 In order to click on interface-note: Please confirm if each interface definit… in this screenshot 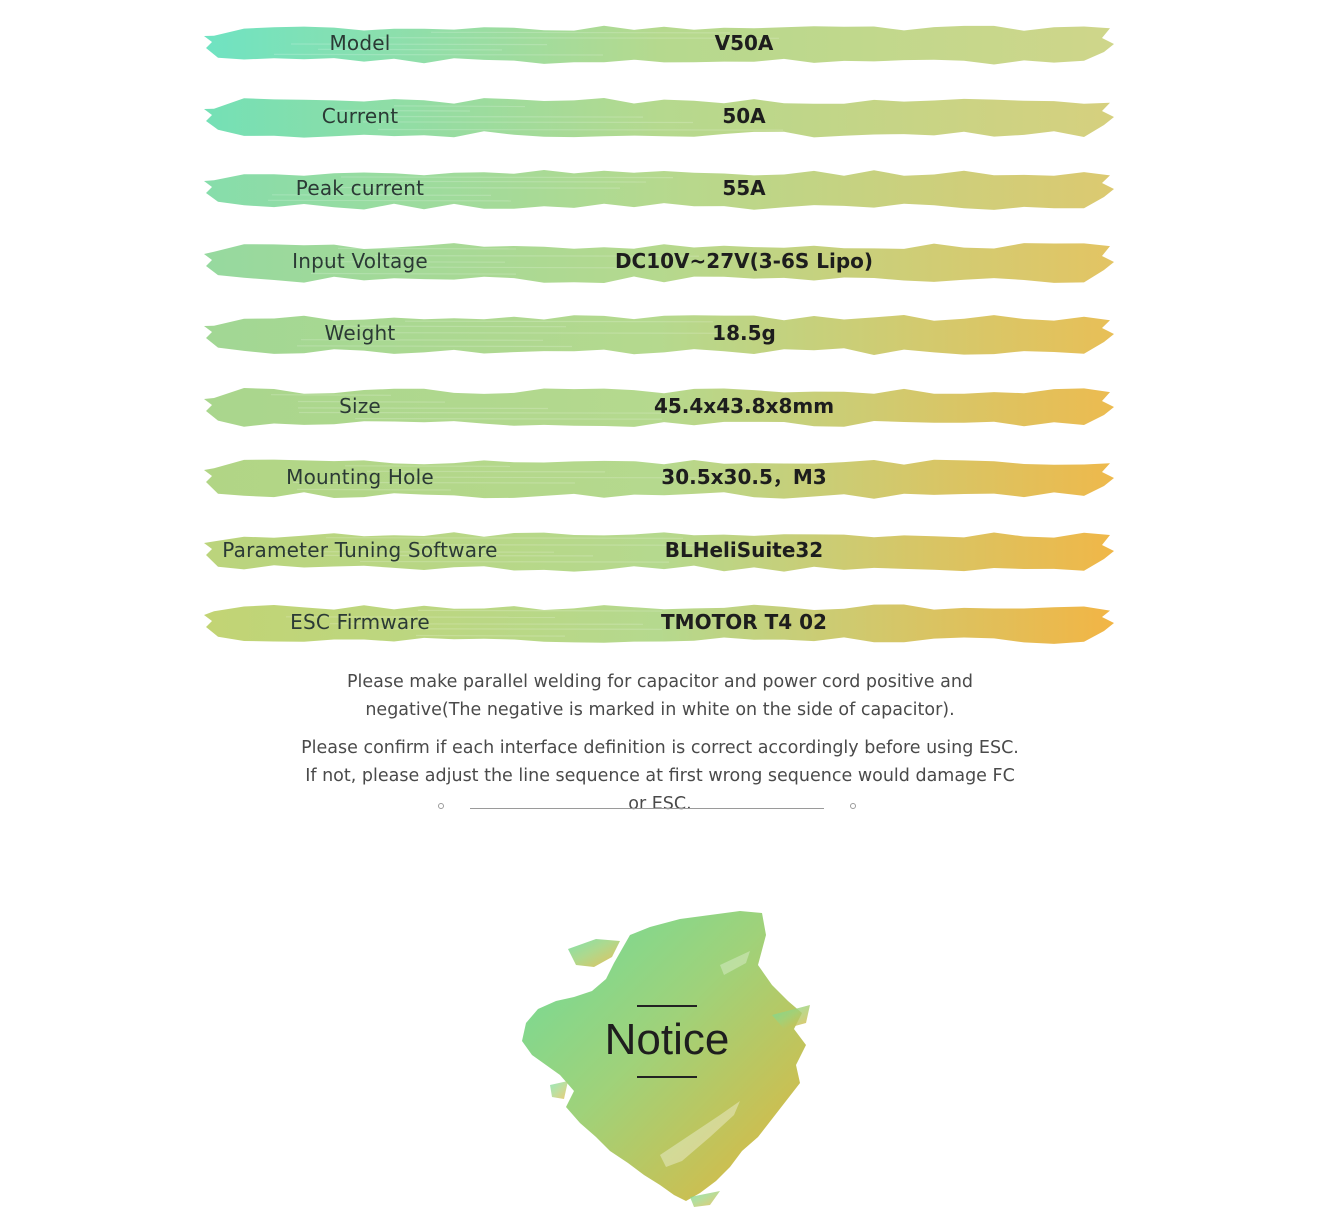, I will do `click(660, 776)`.